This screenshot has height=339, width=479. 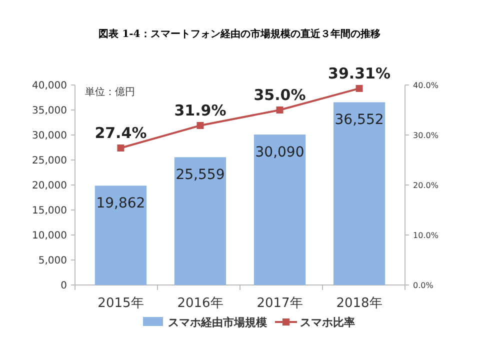 I want to click on y2-tick-label: 20.0%, so click(x=426, y=185).